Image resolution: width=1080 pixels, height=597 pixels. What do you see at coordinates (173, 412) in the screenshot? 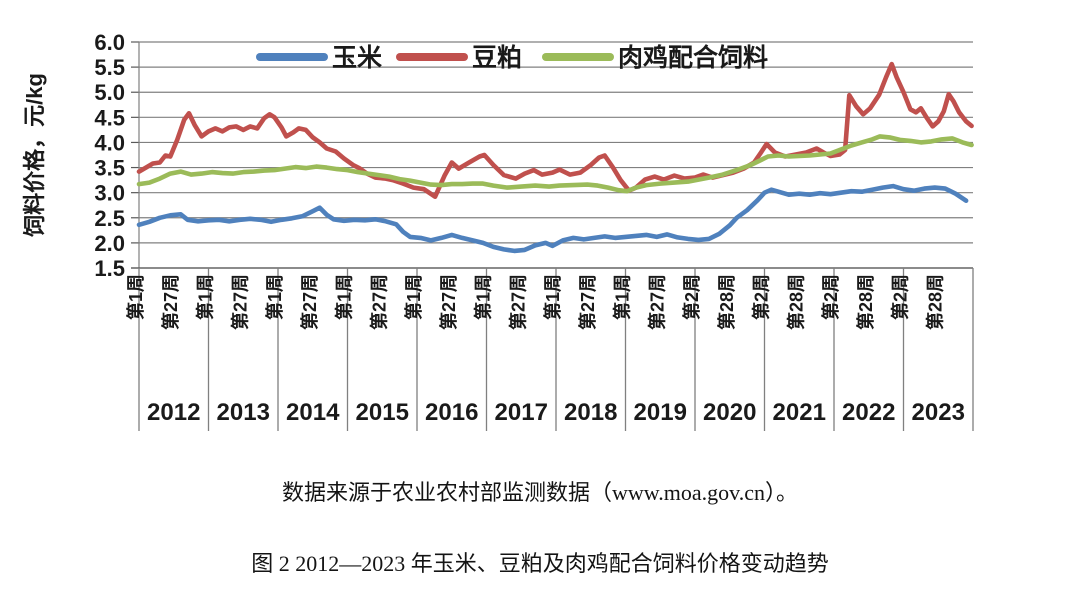
I see `year-label: 2012` at bounding box center [173, 412].